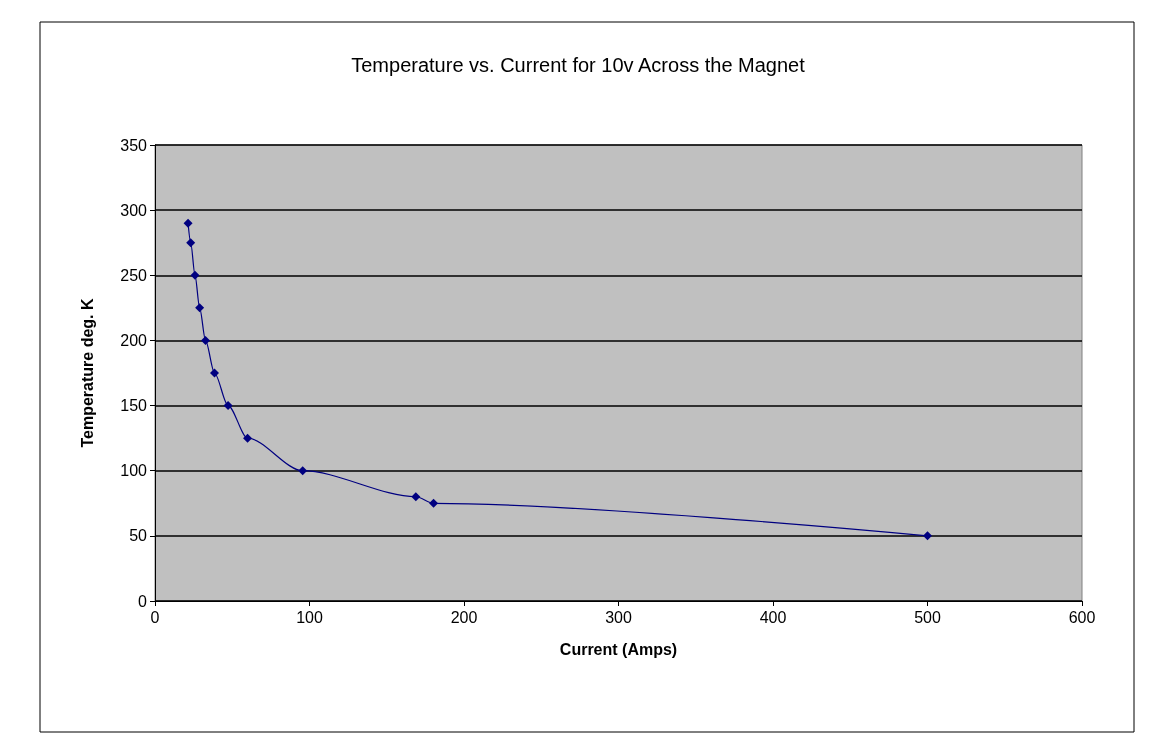 The image size is (1156, 749). What do you see at coordinates (138, 536) in the screenshot?
I see `y-tick-label: 50` at bounding box center [138, 536].